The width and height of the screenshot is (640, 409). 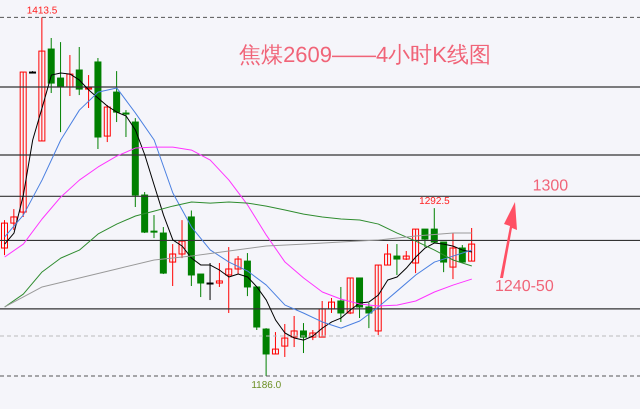 I want to click on annotation: 1186.0, so click(x=266, y=386).